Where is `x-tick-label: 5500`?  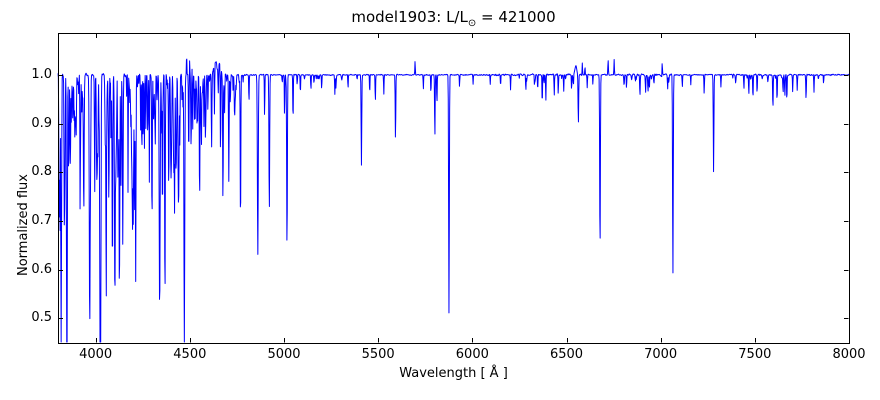 x-tick-label: 5500 is located at coordinates (378, 354).